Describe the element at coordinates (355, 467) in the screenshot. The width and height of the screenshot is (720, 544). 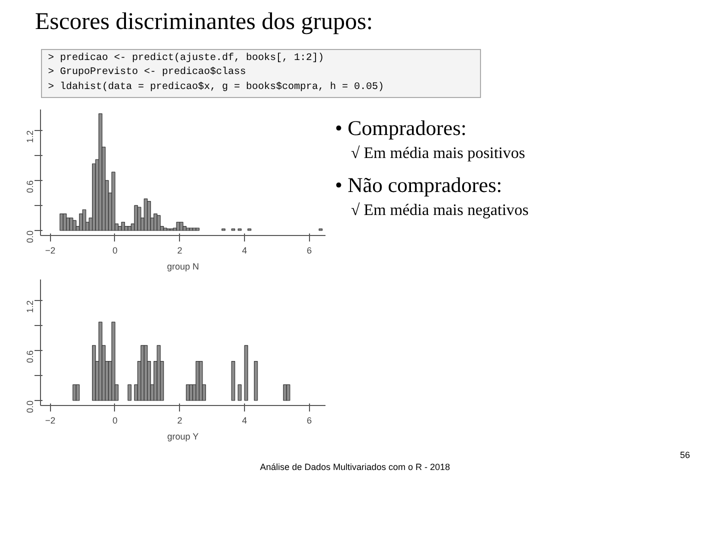
I see `text: Análise de Dados Multivariados com o R - 2018` at that location.